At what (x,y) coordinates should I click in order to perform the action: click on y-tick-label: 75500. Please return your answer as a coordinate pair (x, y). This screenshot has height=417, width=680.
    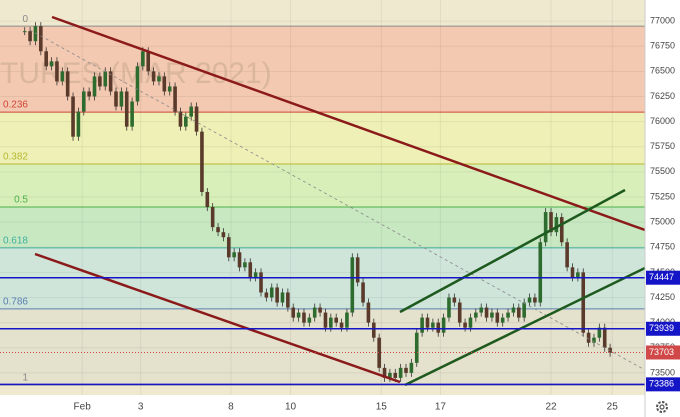
    Looking at the image, I should click on (662, 171).